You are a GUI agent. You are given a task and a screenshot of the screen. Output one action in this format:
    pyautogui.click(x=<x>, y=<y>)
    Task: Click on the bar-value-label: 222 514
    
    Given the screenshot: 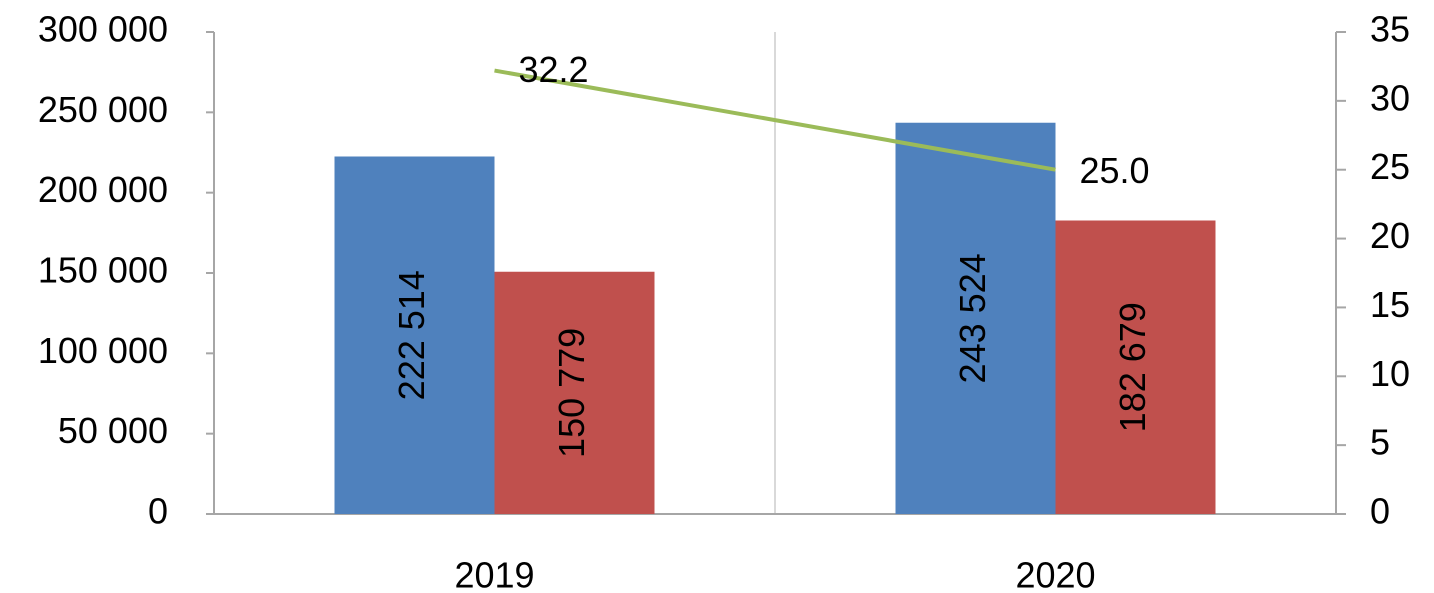 What is the action you would take?
    pyautogui.click(x=411, y=335)
    